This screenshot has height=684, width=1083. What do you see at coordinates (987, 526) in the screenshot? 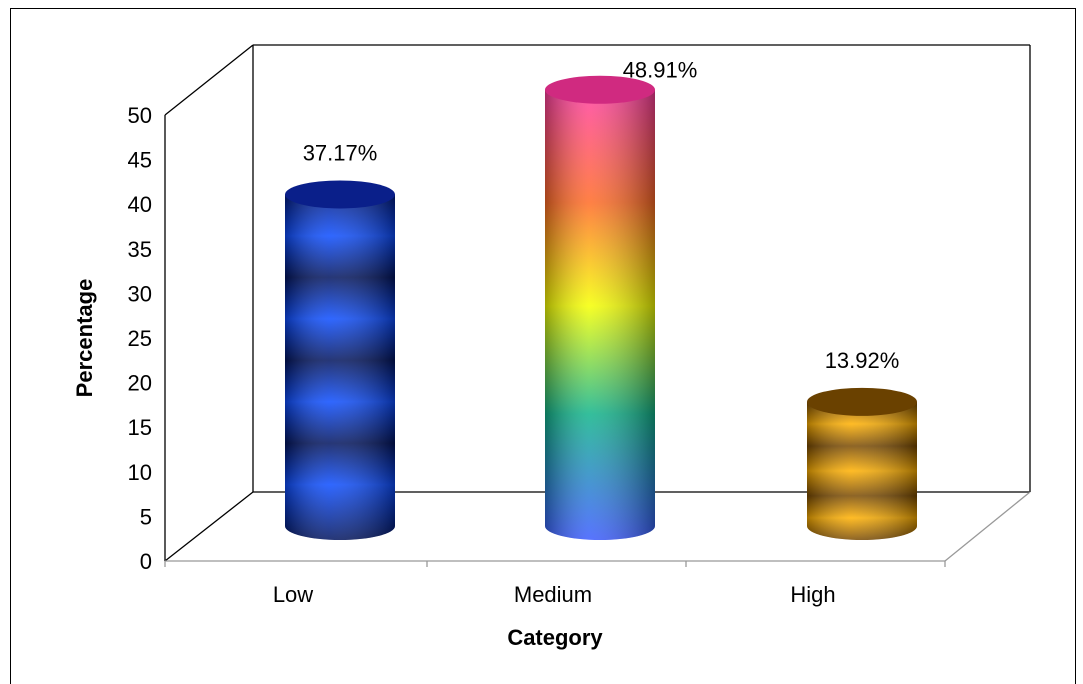
I see `floor-right-edge` at bounding box center [987, 526].